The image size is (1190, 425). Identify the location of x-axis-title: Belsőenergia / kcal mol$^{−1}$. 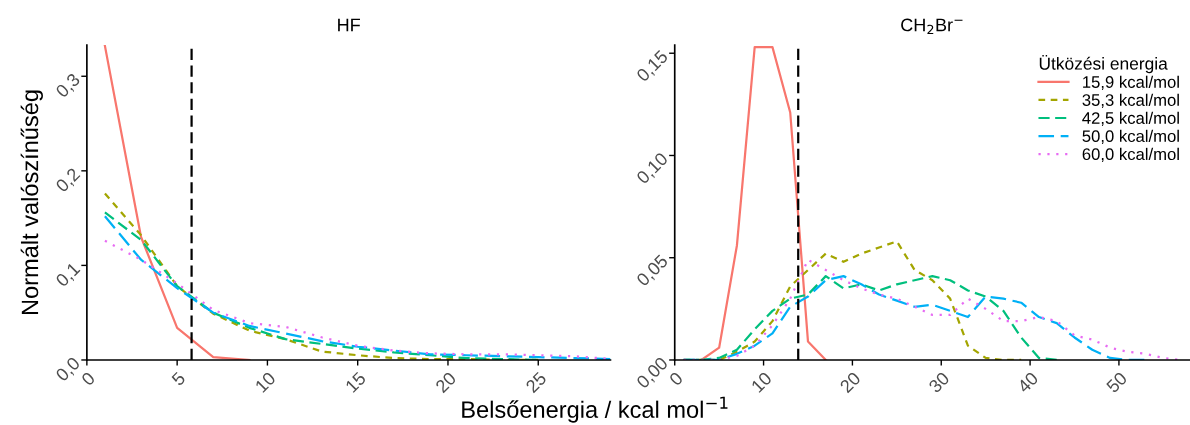
(595, 409).